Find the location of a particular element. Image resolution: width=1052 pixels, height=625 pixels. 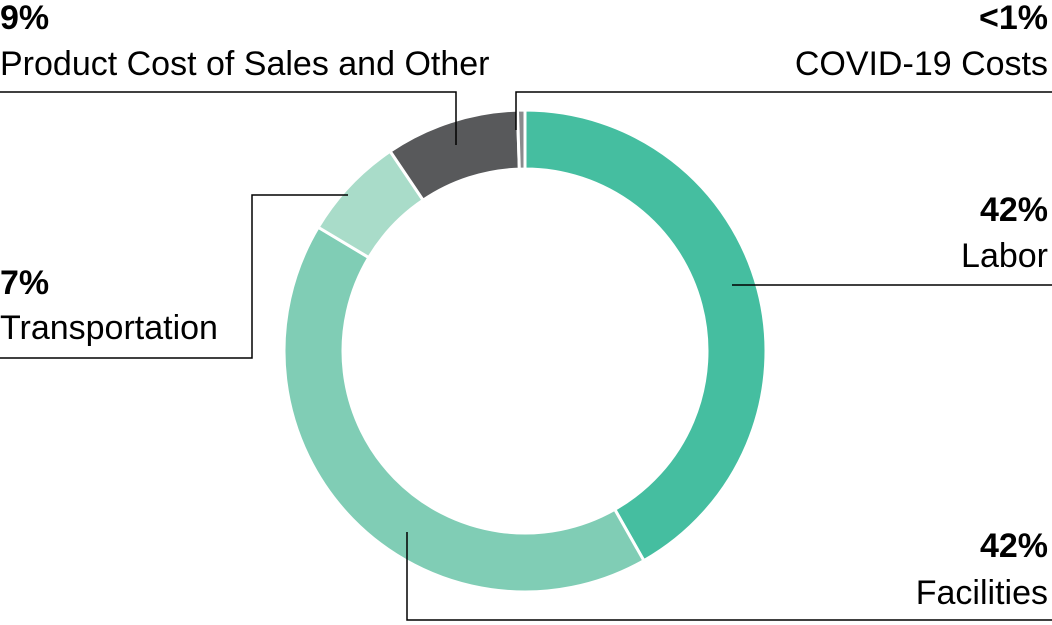

category-label: COVID-19 Costs is located at coordinates (921, 64).